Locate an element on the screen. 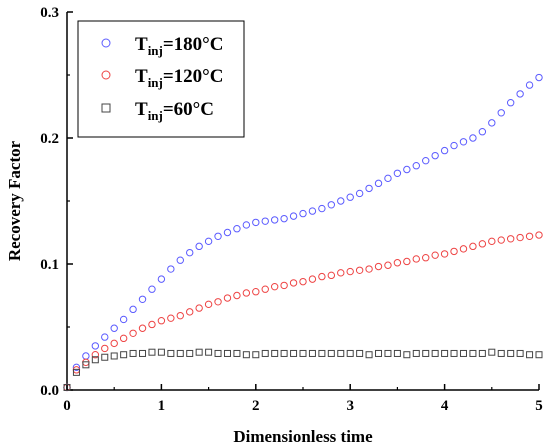  x-tick-label: 4 is located at coordinates (445, 406).